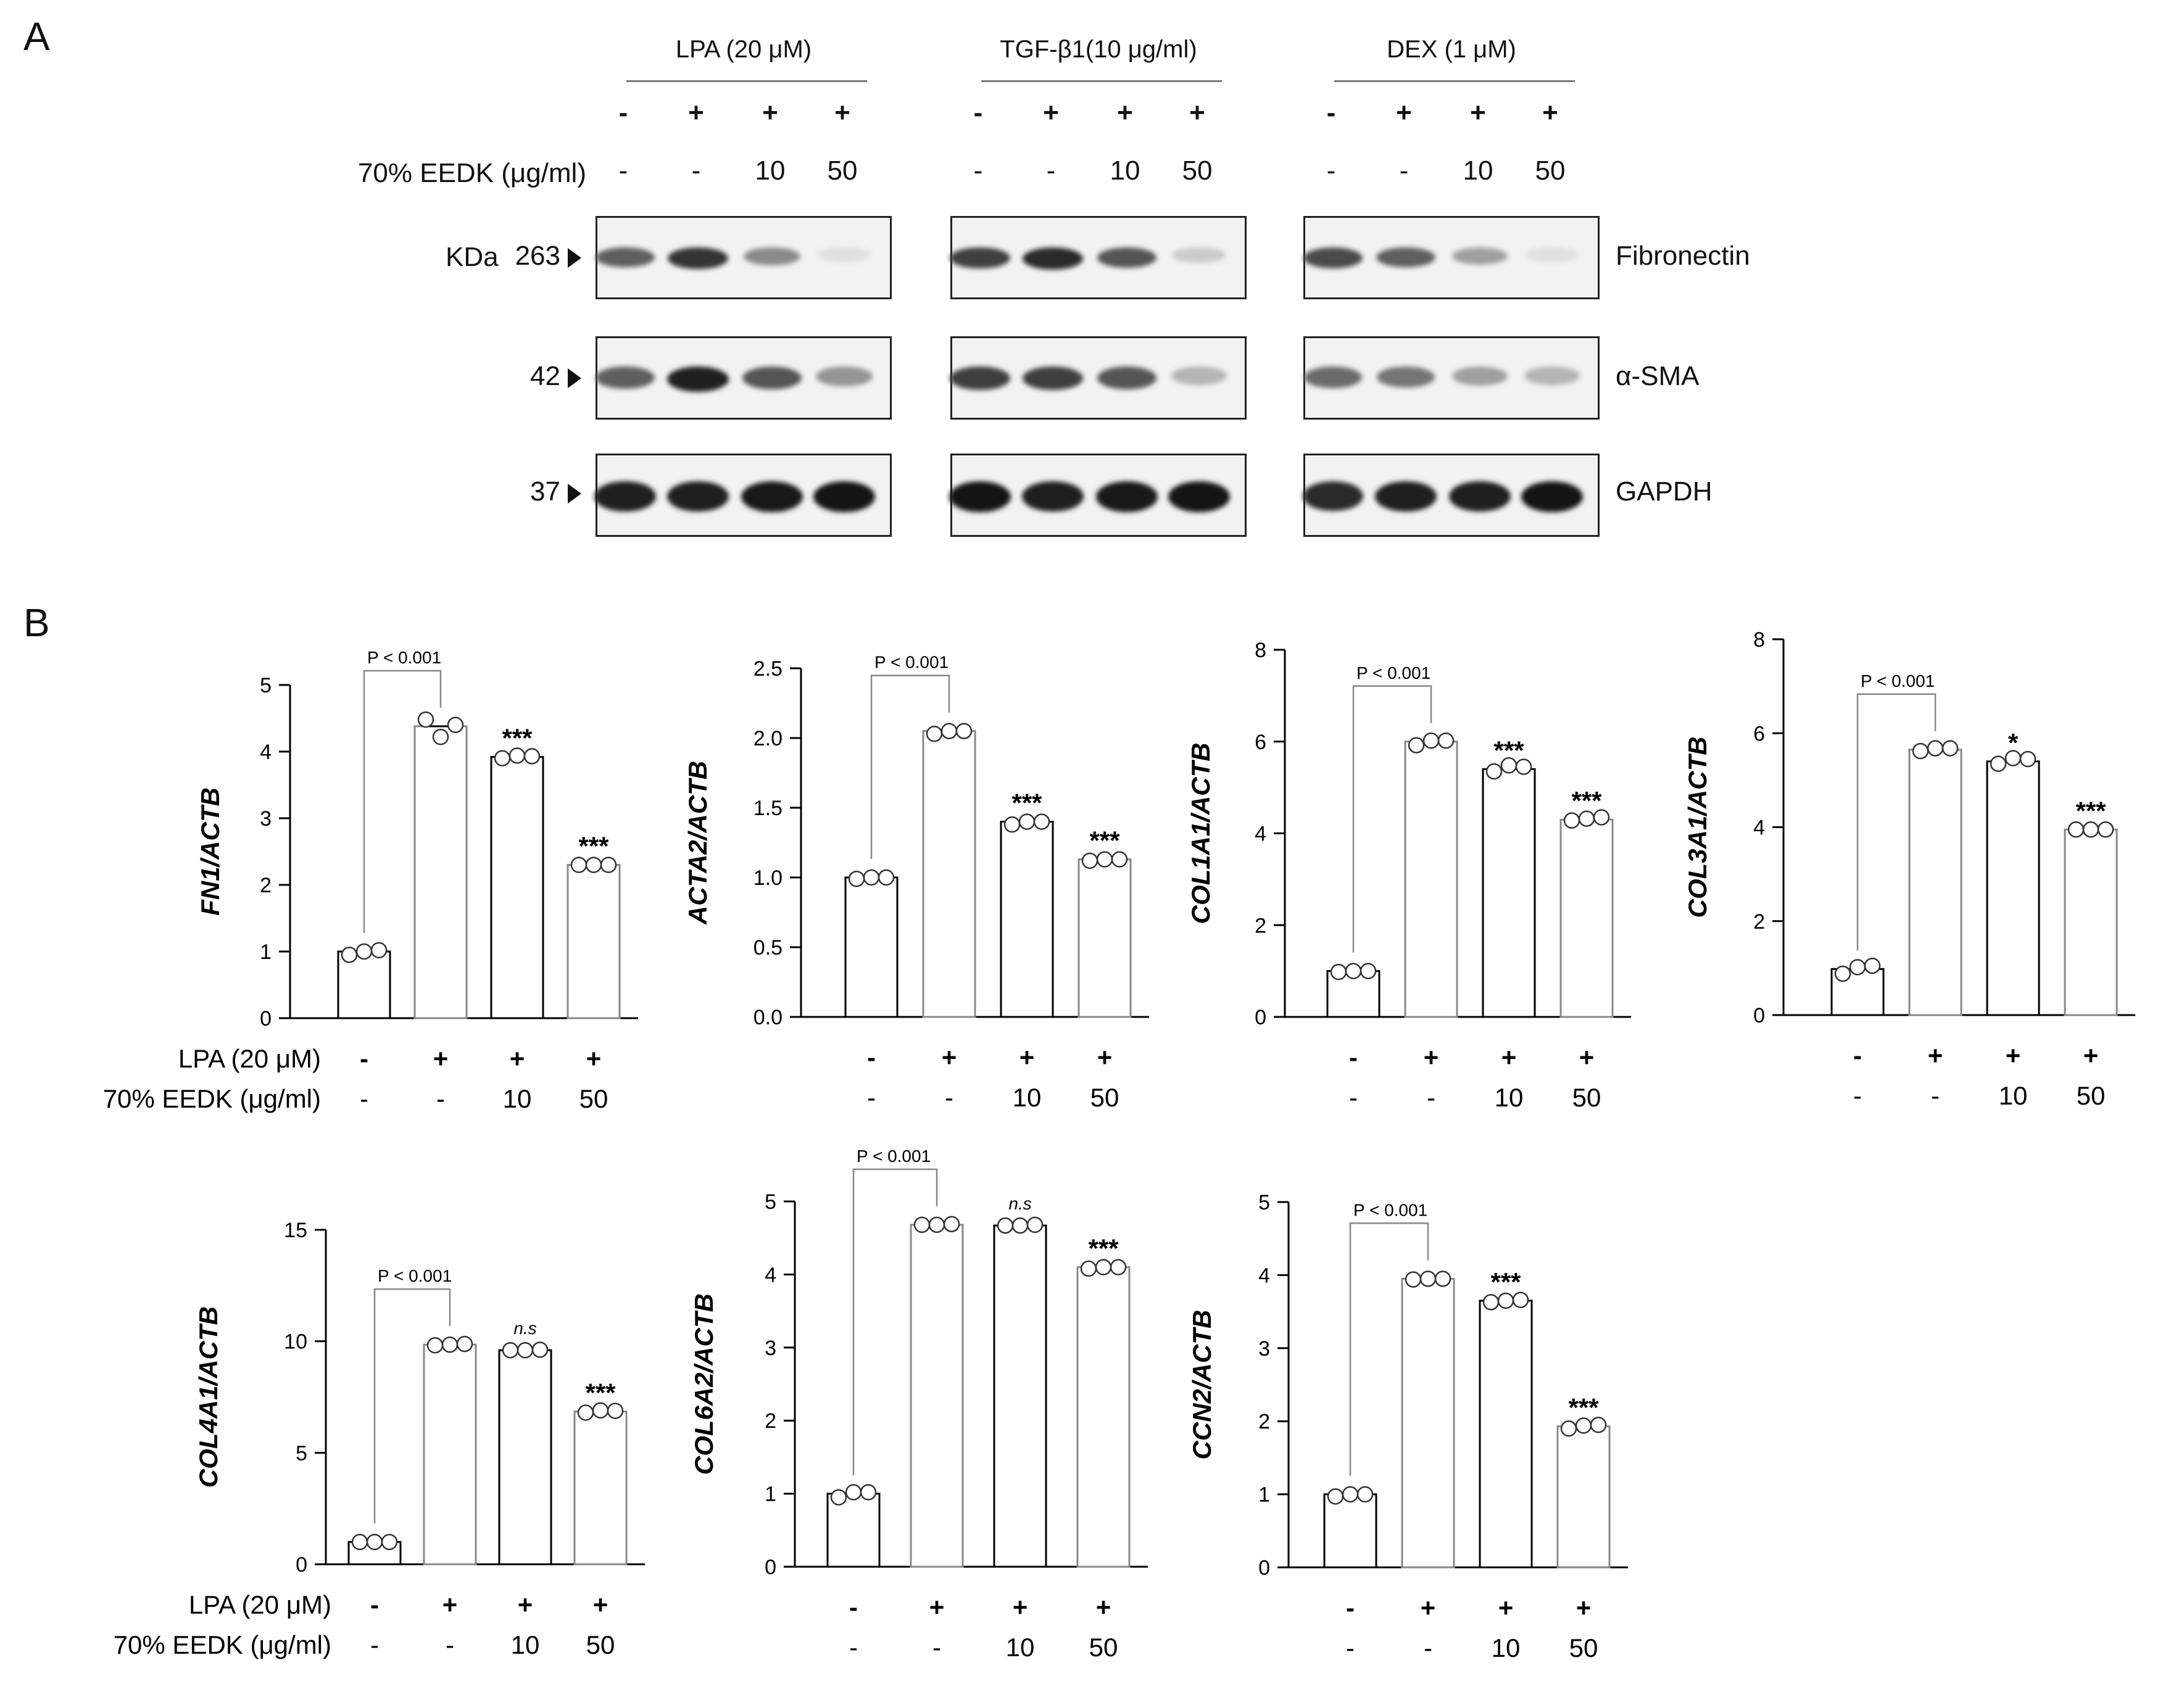 Image resolution: width=2184 pixels, height=1692 pixels. I want to click on x-sign-label: -, so click(1354, 1057).